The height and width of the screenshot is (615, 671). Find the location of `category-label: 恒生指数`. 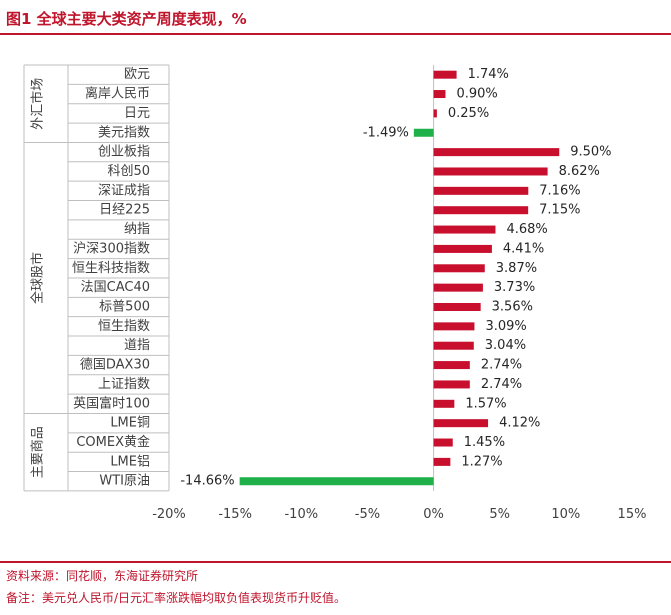

category-label: 恒生指数 is located at coordinates (124, 326).